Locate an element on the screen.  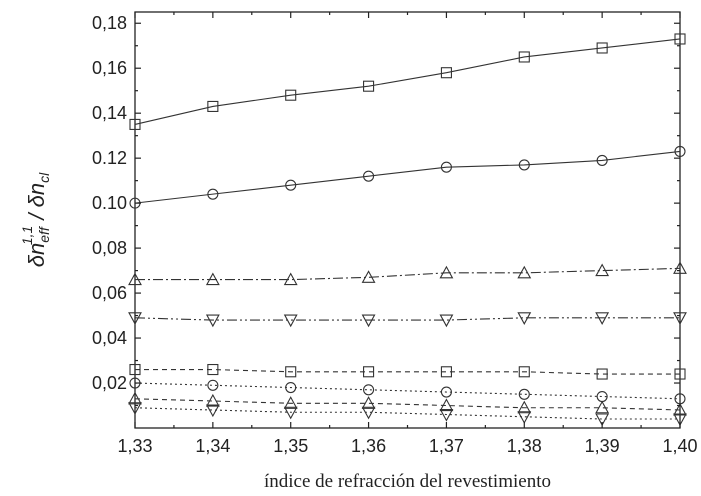
y-tick-label: 0,08 is located at coordinates (109, 248).